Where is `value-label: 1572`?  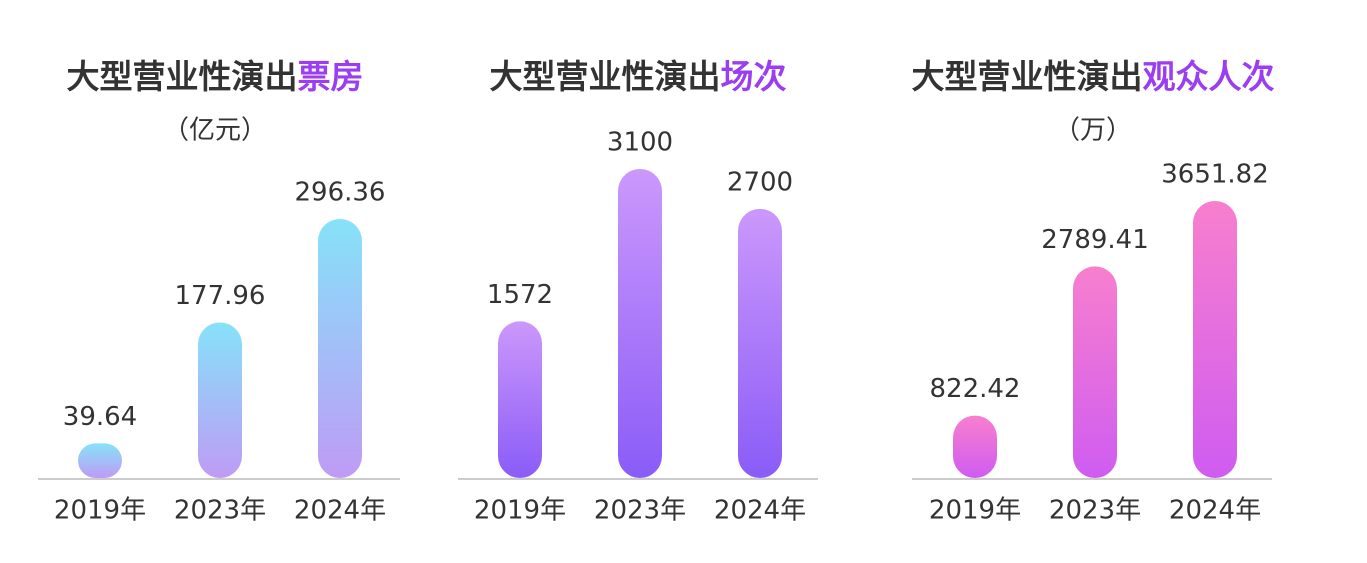
value-label: 1572 is located at coordinates (520, 295).